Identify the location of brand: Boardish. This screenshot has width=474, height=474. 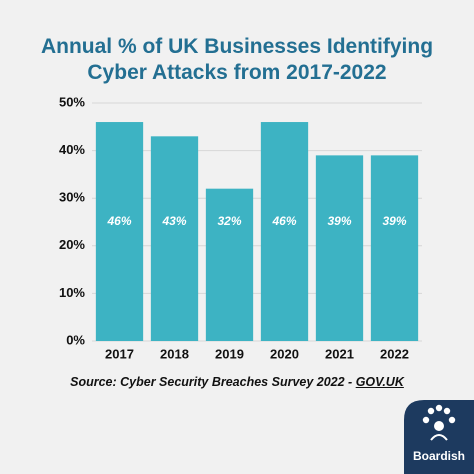
(439, 456).